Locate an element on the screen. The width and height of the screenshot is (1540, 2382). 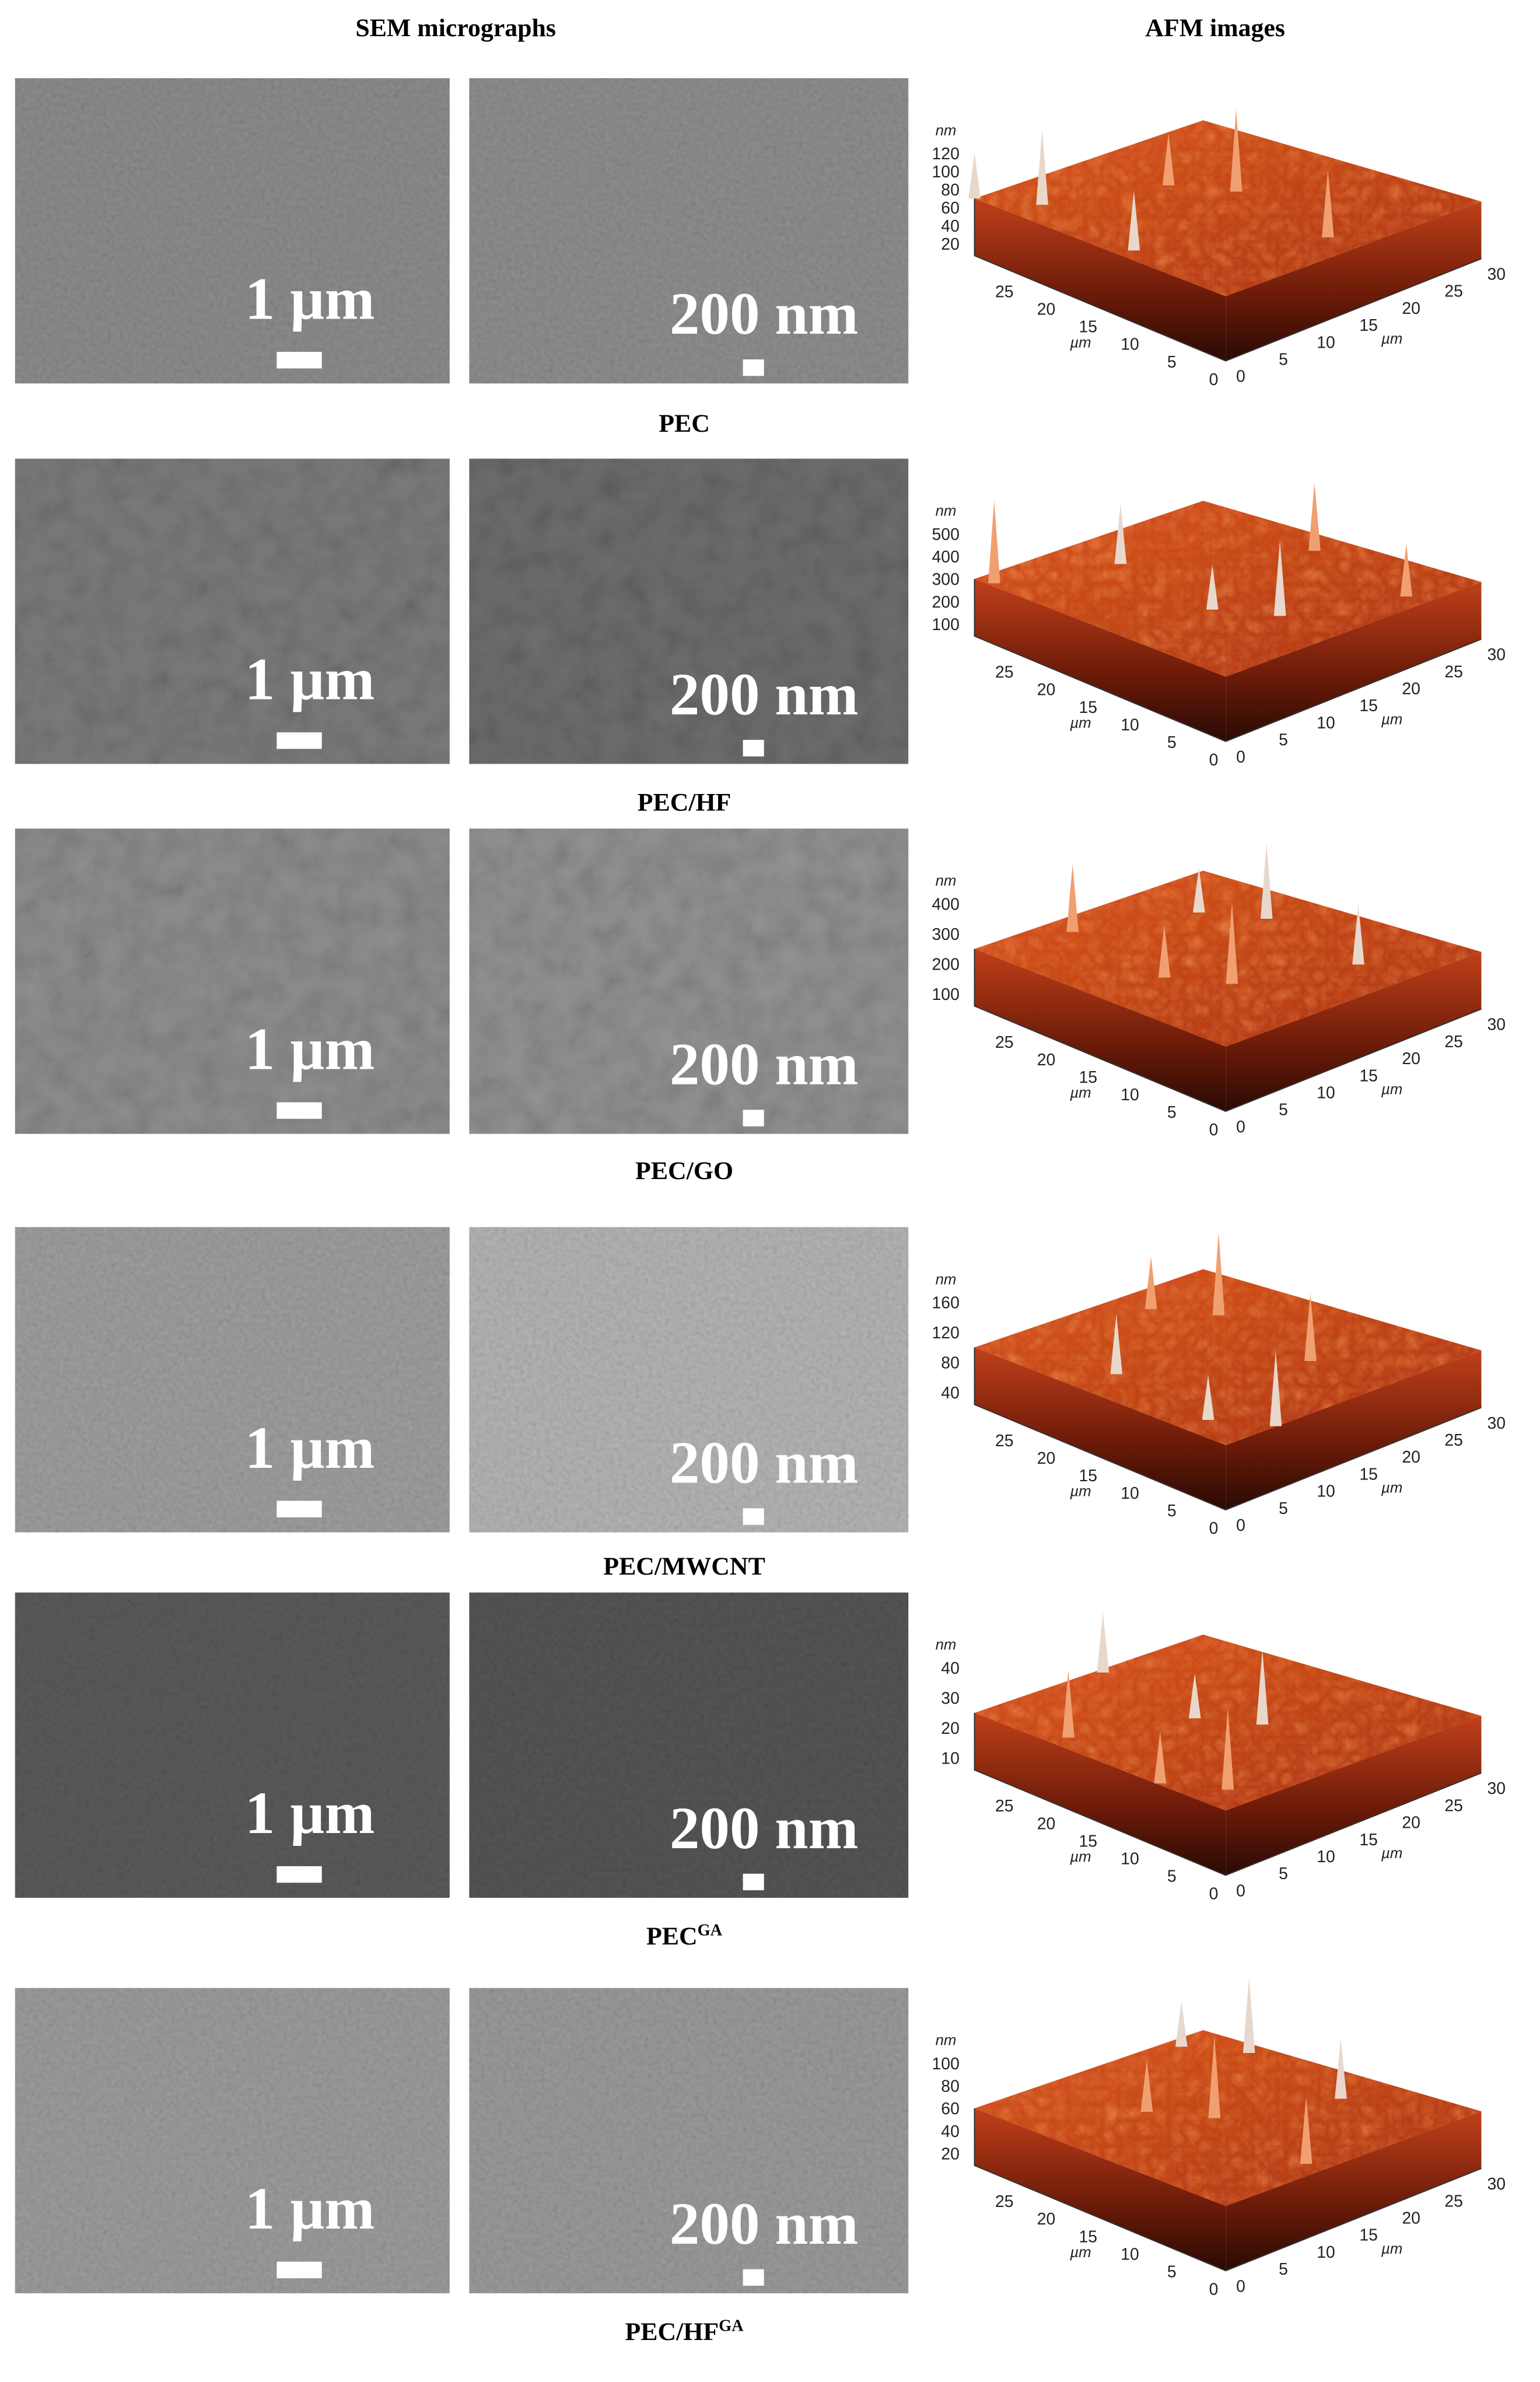
afm-z-tick-label: 40 is located at coordinates (950, 1669).